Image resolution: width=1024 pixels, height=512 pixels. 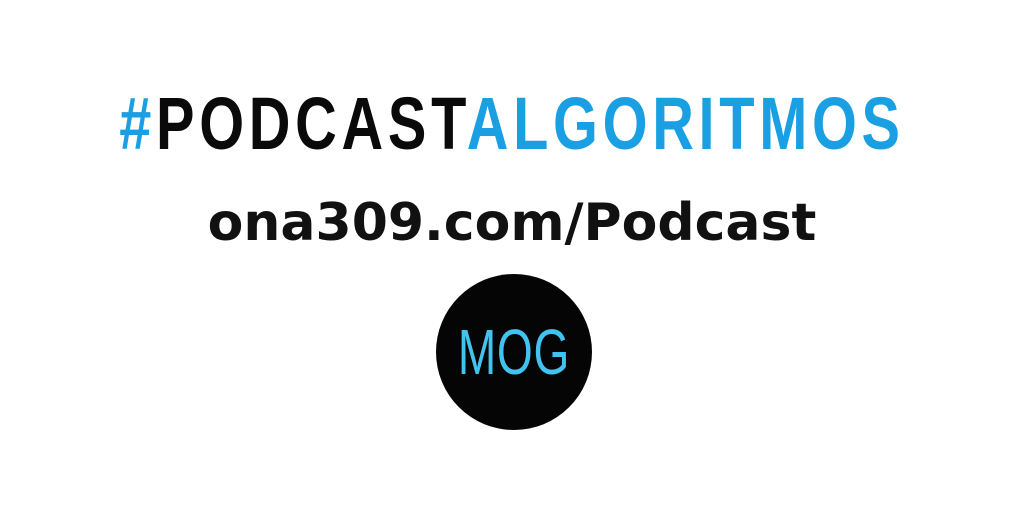 I want to click on podcast-hashtag-title: #PODCASTALGORITMOS, so click(x=512, y=124).